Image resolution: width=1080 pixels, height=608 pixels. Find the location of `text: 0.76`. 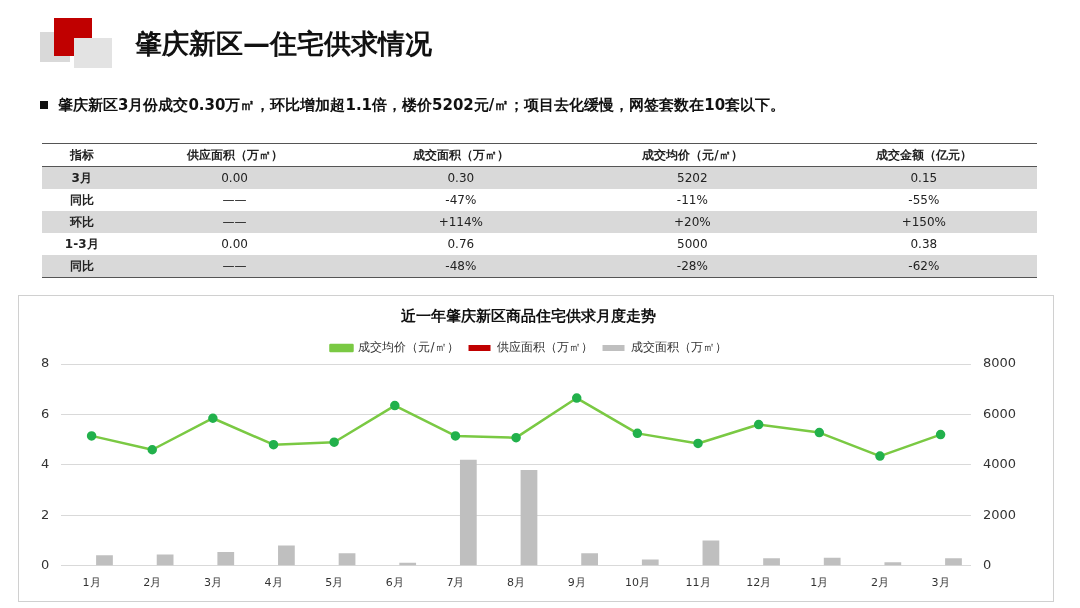

text: 0.76 is located at coordinates (461, 244).